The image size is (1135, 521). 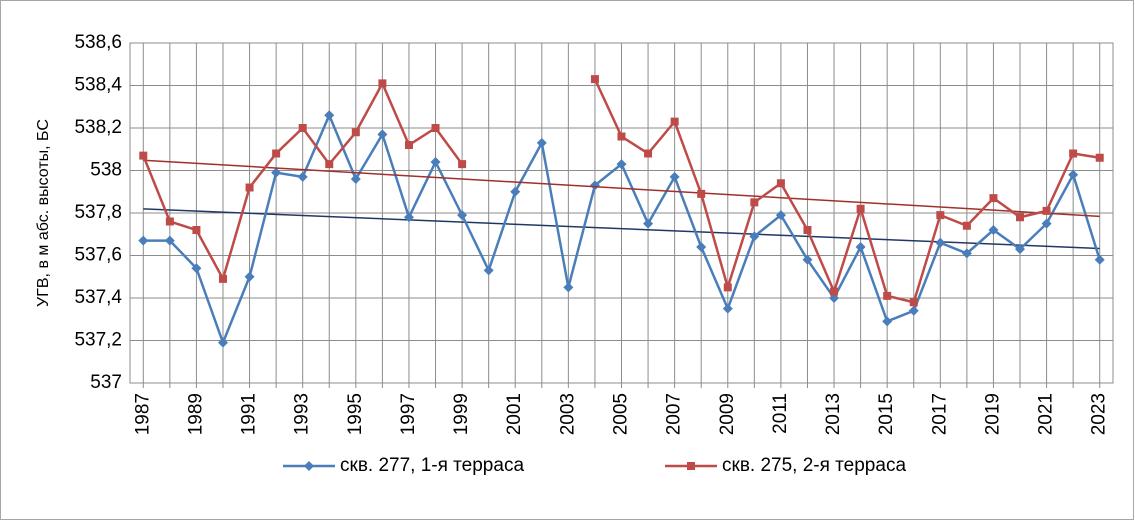 What do you see at coordinates (106, 382) in the screenshot?
I see `y-tick-label: 537` at bounding box center [106, 382].